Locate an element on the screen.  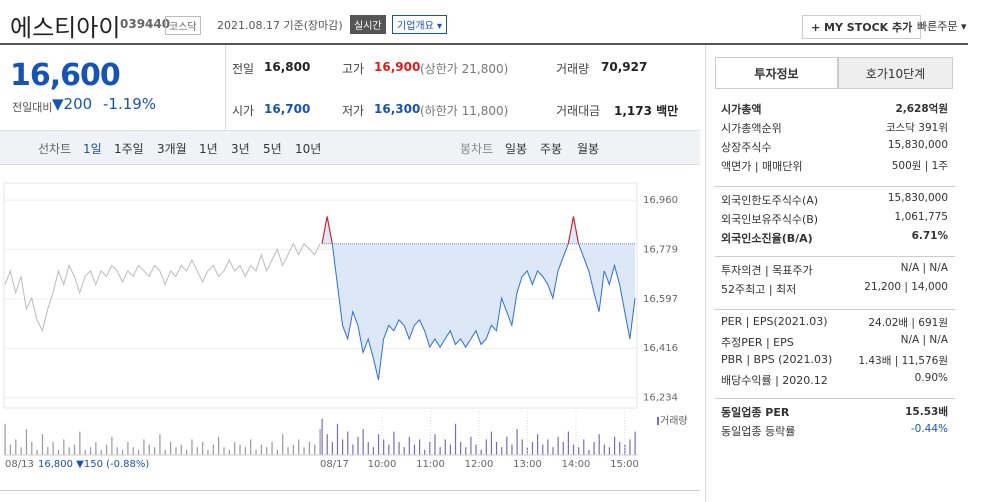
period-tab: 1년 is located at coordinates (208, 149).